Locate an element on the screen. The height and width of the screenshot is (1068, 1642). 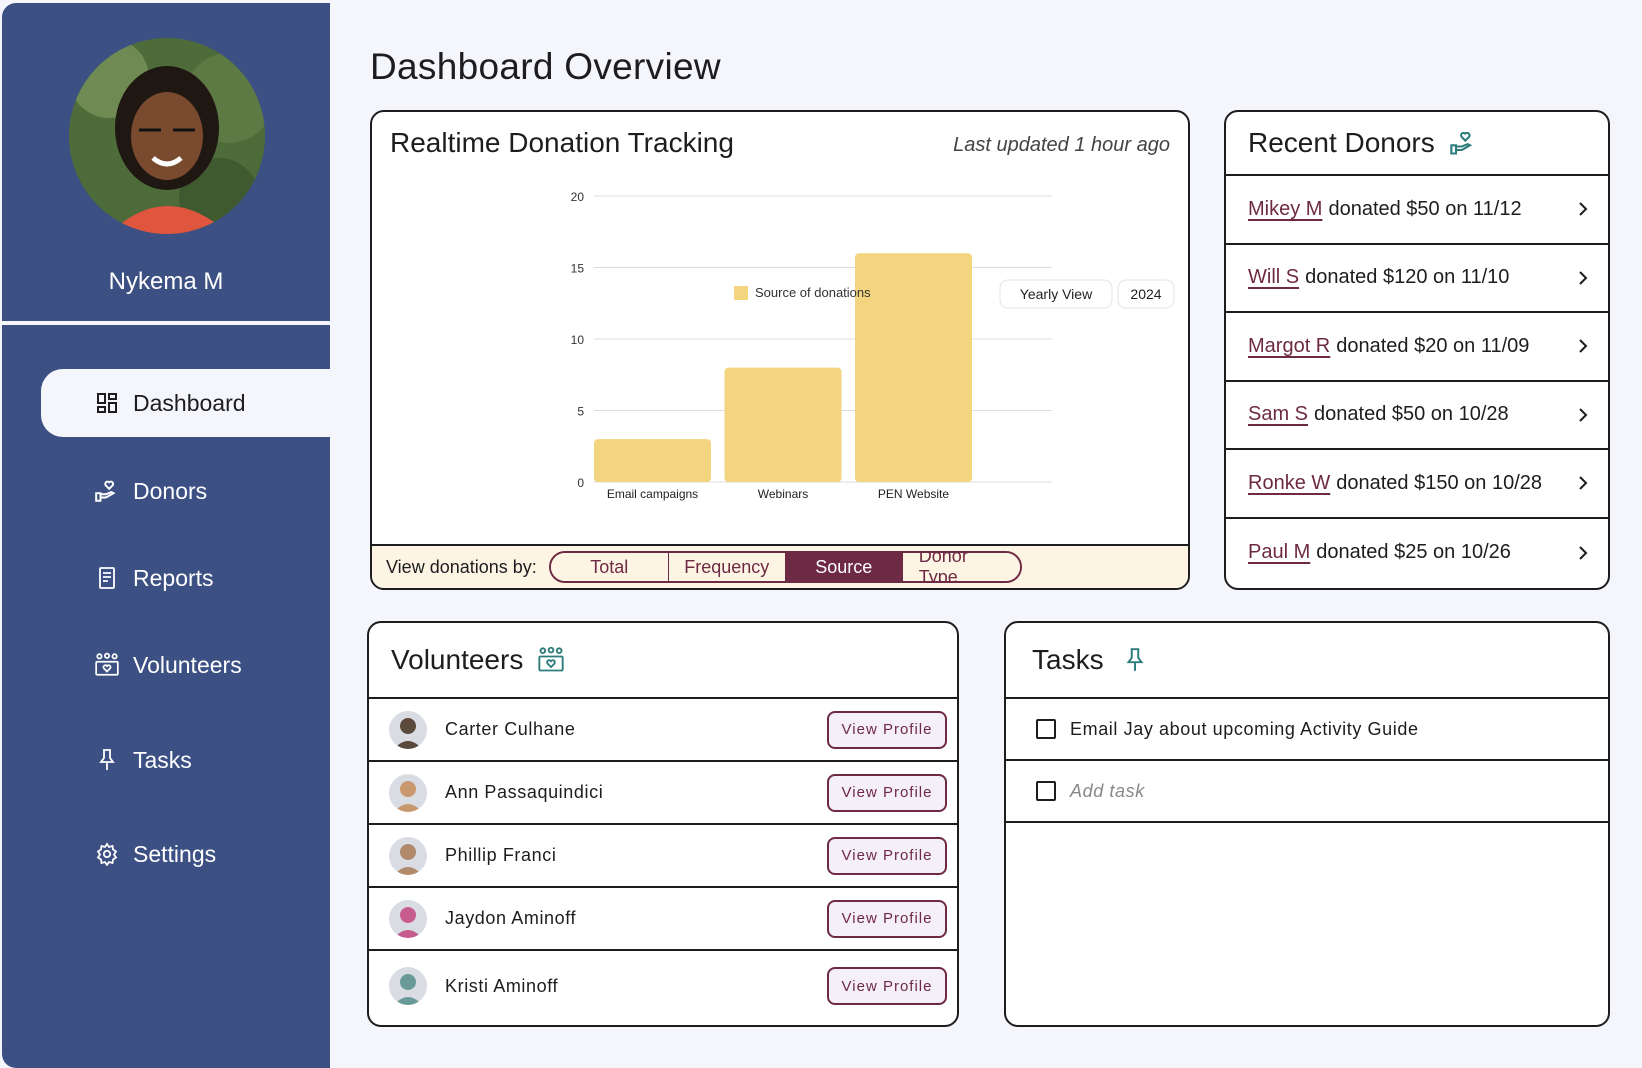
sidebar-item-tasks: Tasks is located at coordinates (185, 760).